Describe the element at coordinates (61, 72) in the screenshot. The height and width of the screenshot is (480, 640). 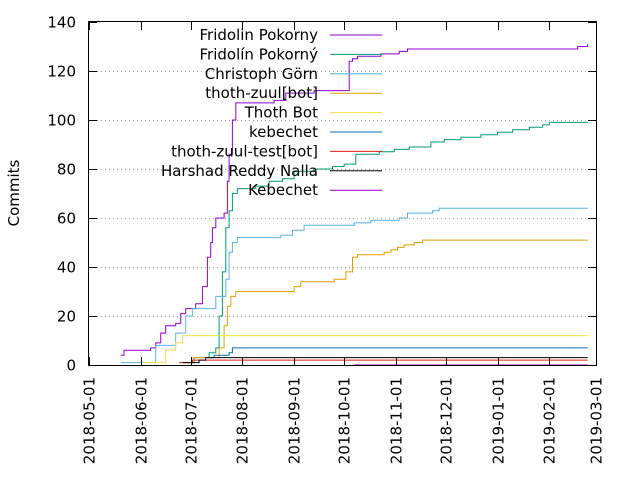
I see `y-tick-label: 120` at that location.